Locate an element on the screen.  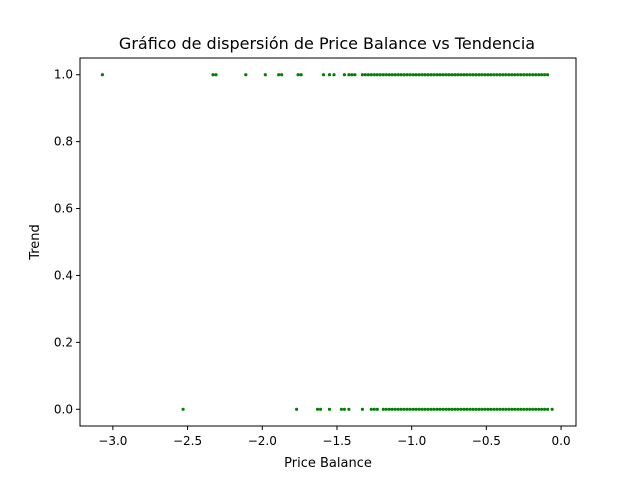
x-tick-label: −3.0 is located at coordinates (112, 441).